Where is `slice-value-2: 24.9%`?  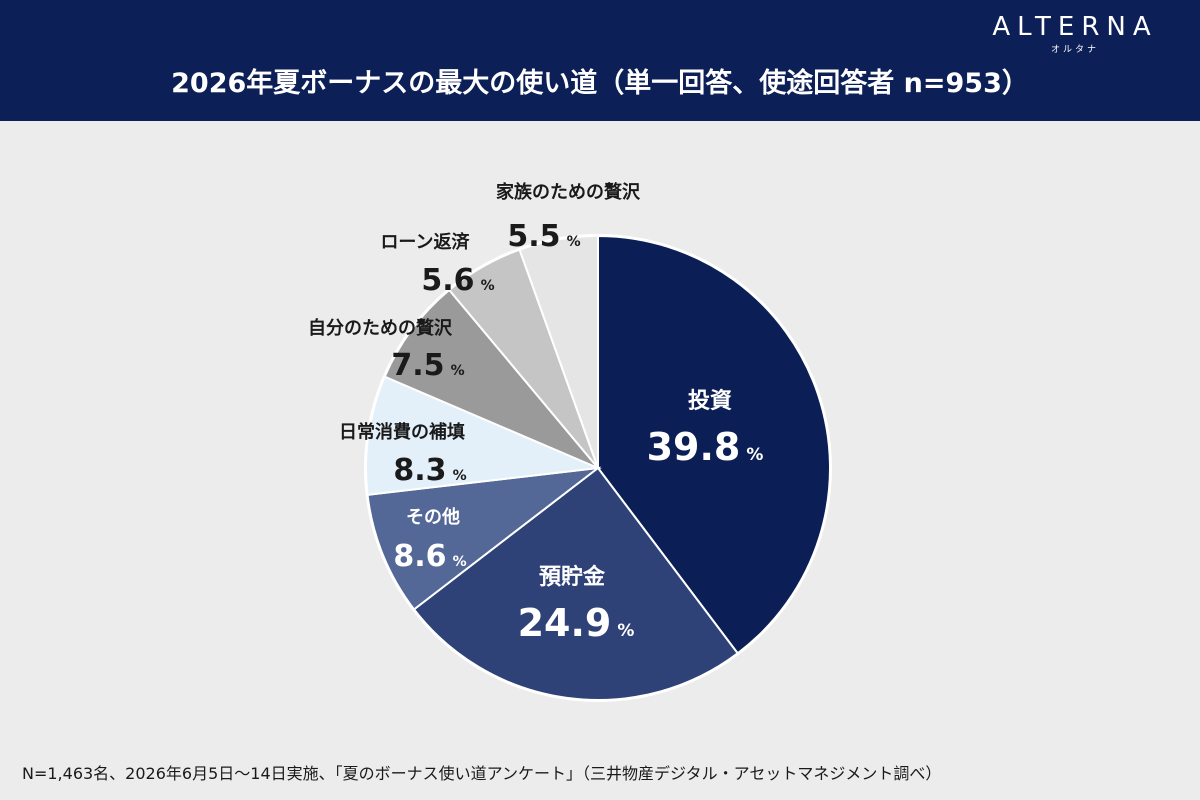
slice-value-2: 24.9% is located at coordinates (576, 623).